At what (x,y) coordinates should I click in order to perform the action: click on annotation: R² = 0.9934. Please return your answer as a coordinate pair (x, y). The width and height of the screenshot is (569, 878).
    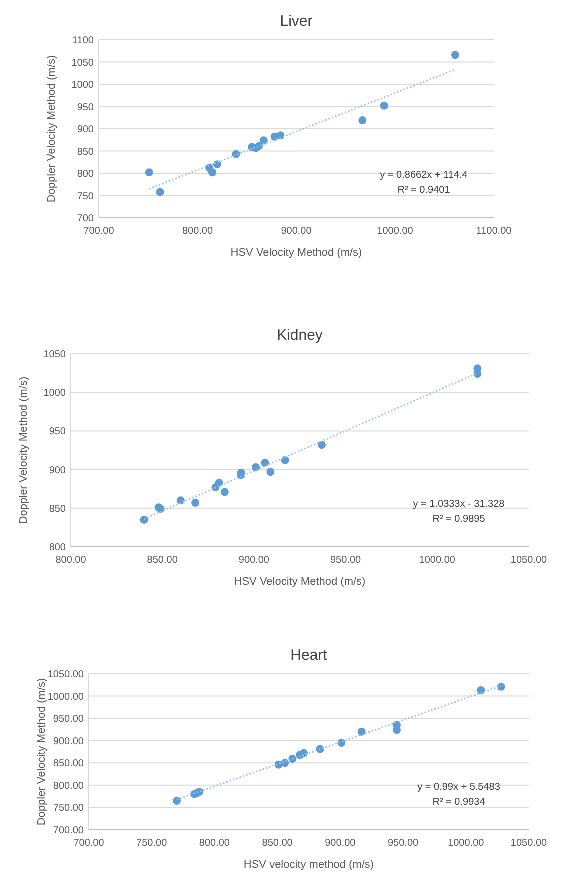
    Looking at the image, I should click on (459, 802).